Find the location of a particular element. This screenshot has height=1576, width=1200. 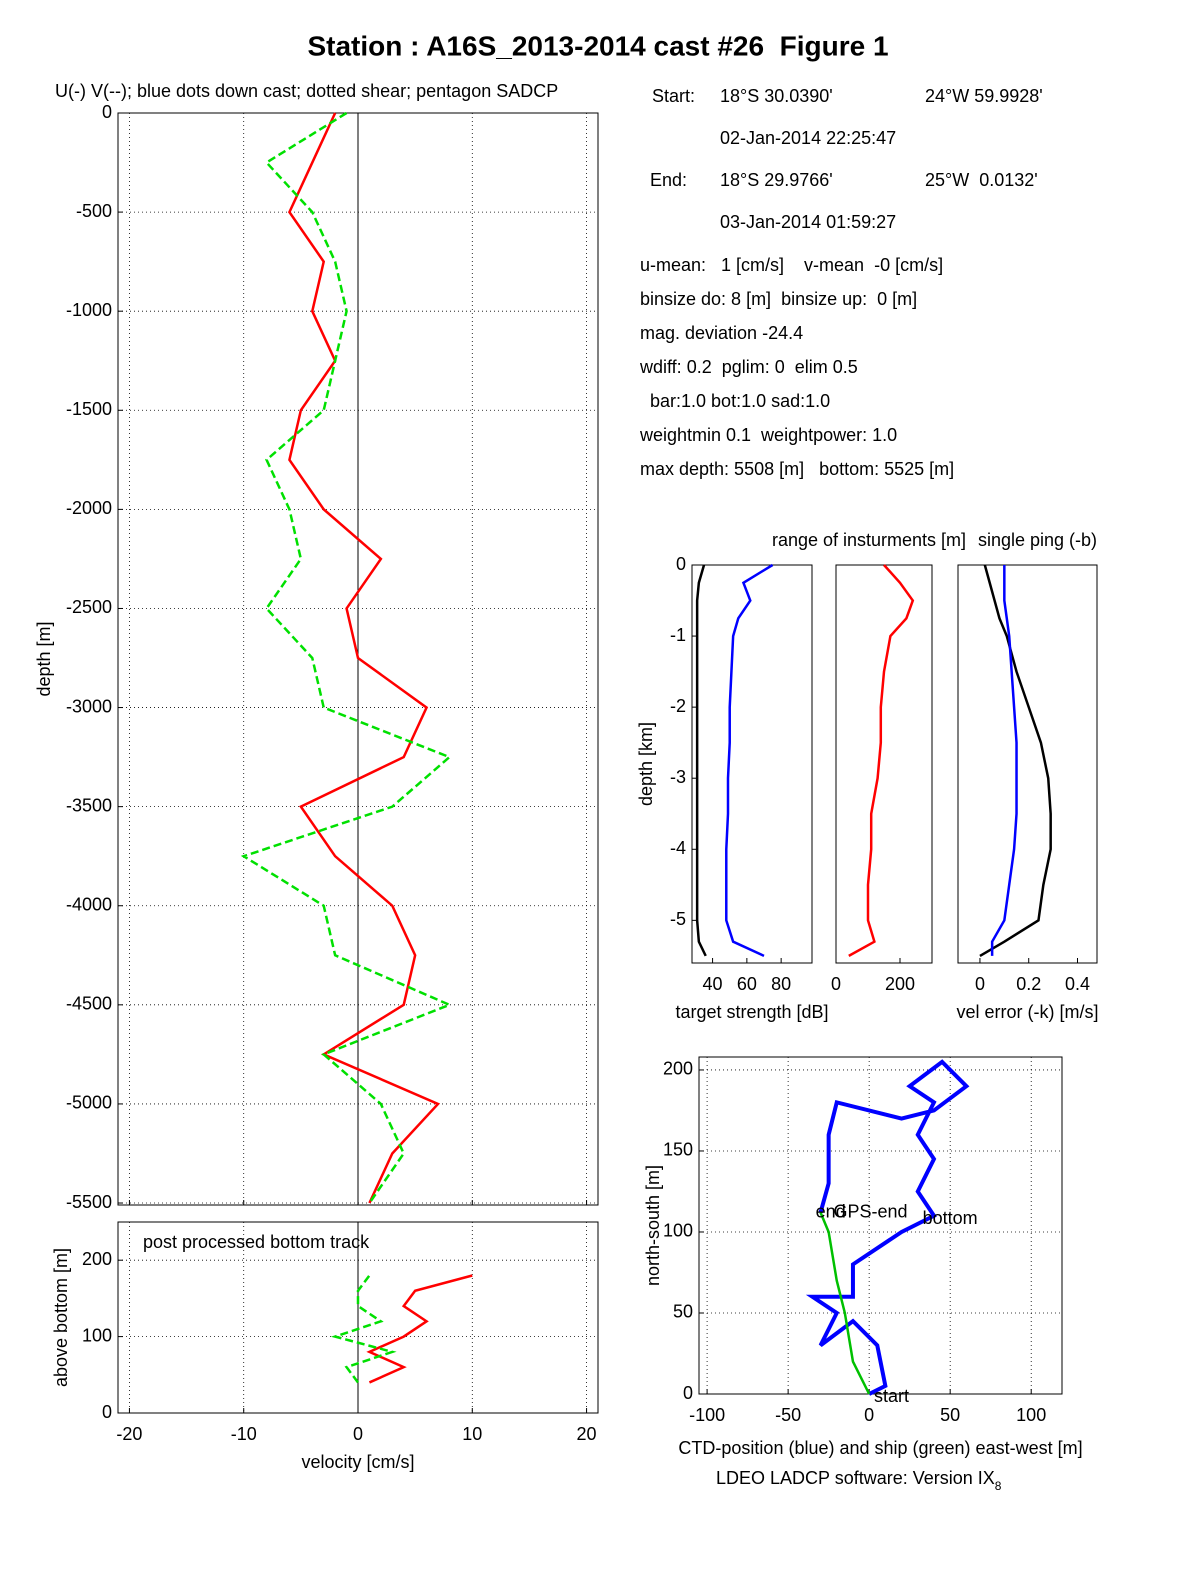

info-text: bar:1.0 bot:1.0 sad:1.0 is located at coordinates (735, 401).